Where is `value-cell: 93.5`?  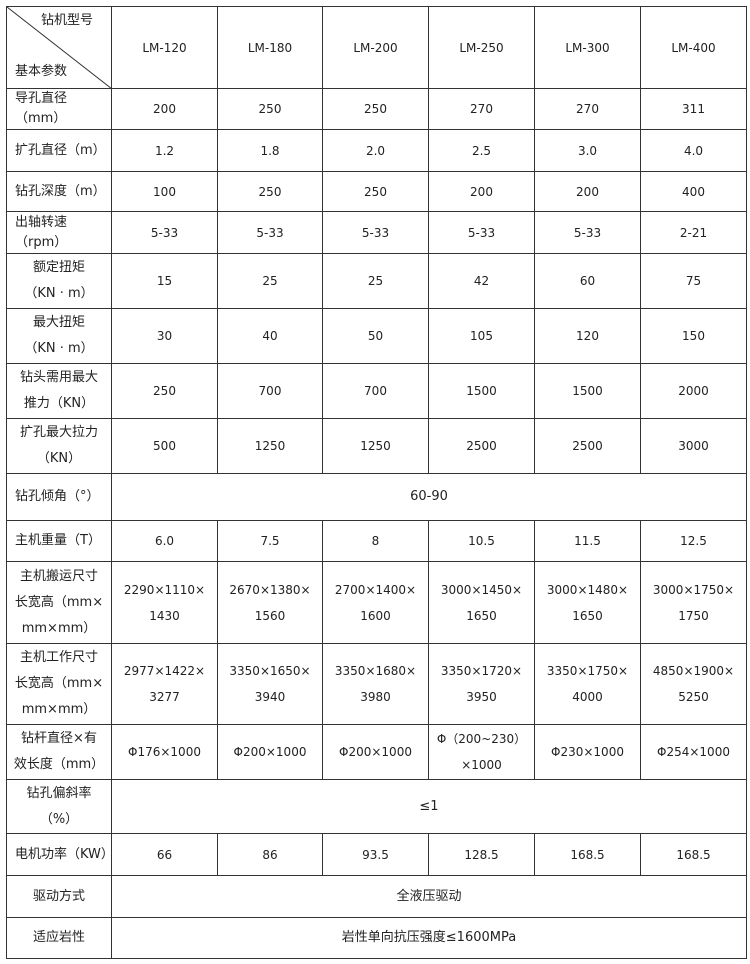 value-cell: 93.5 is located at coordinates (375, 854).